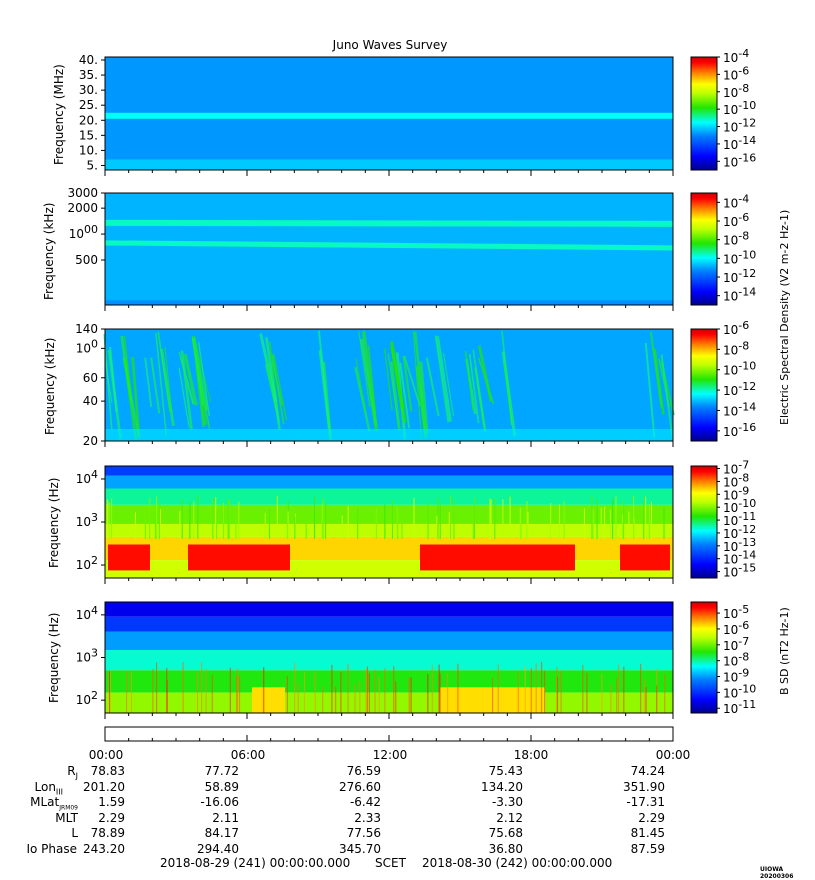  I want to click on ephemeris-value: 58.89, so click(221, 786).